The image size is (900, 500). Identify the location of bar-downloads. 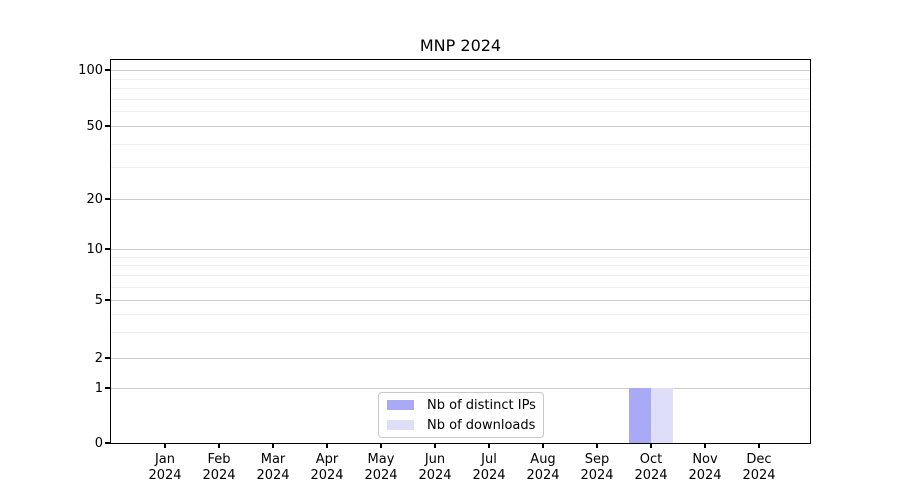
(662, 415).